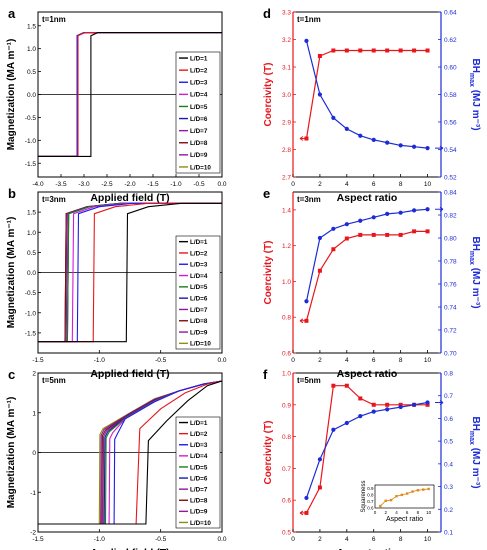  What do you see at coordinates (428, 184) in the screenshot?
I see `x-tick-label: 10` at bounding box center [428, 184].